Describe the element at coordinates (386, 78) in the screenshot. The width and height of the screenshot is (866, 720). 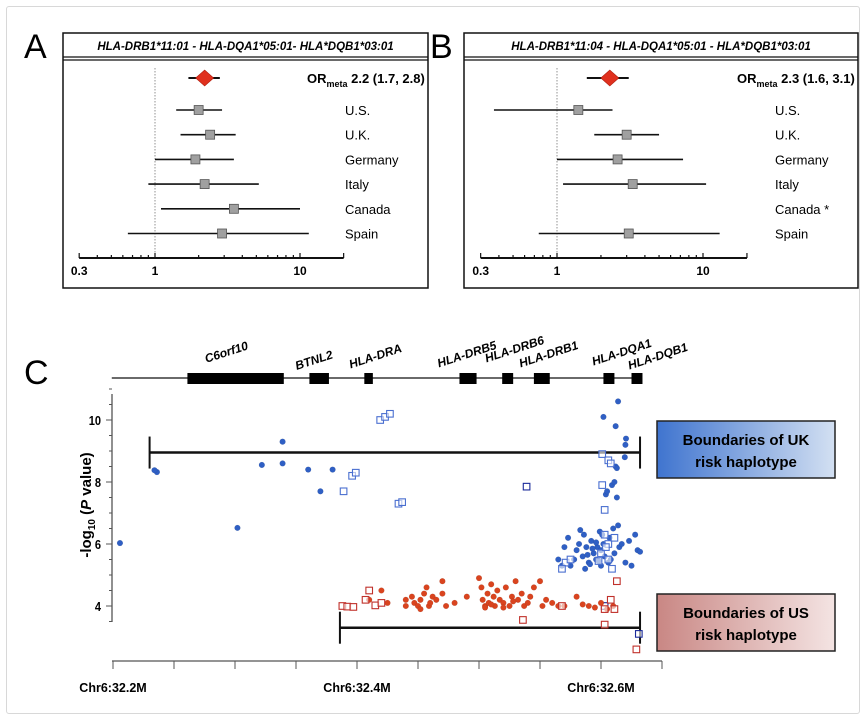
I see `meta-label-value: 2.2 (1.7, 2.8)` at that location.